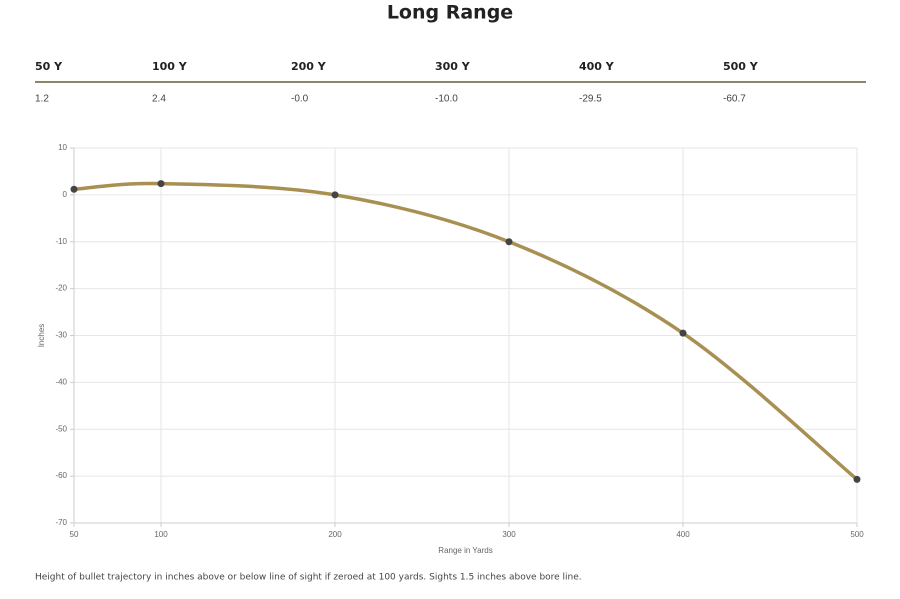 This screenshot has height=599, width=900. Describe the element at coordinates (61, 522) in the screenshot. I see `y-tick-label: -70` at that location.